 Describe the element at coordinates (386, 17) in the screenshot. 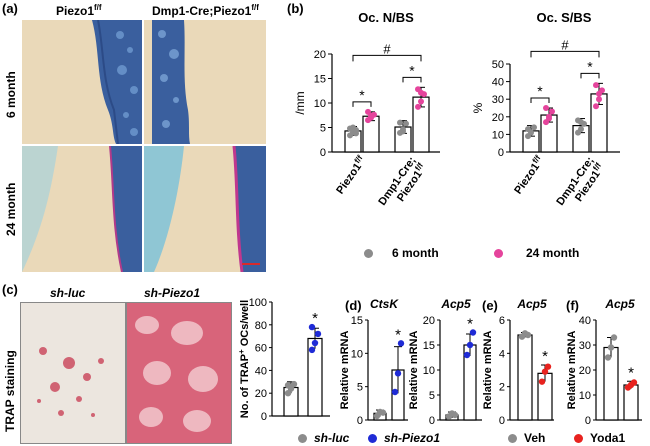

I see `chart-title: Oc. N/BS` at that location.